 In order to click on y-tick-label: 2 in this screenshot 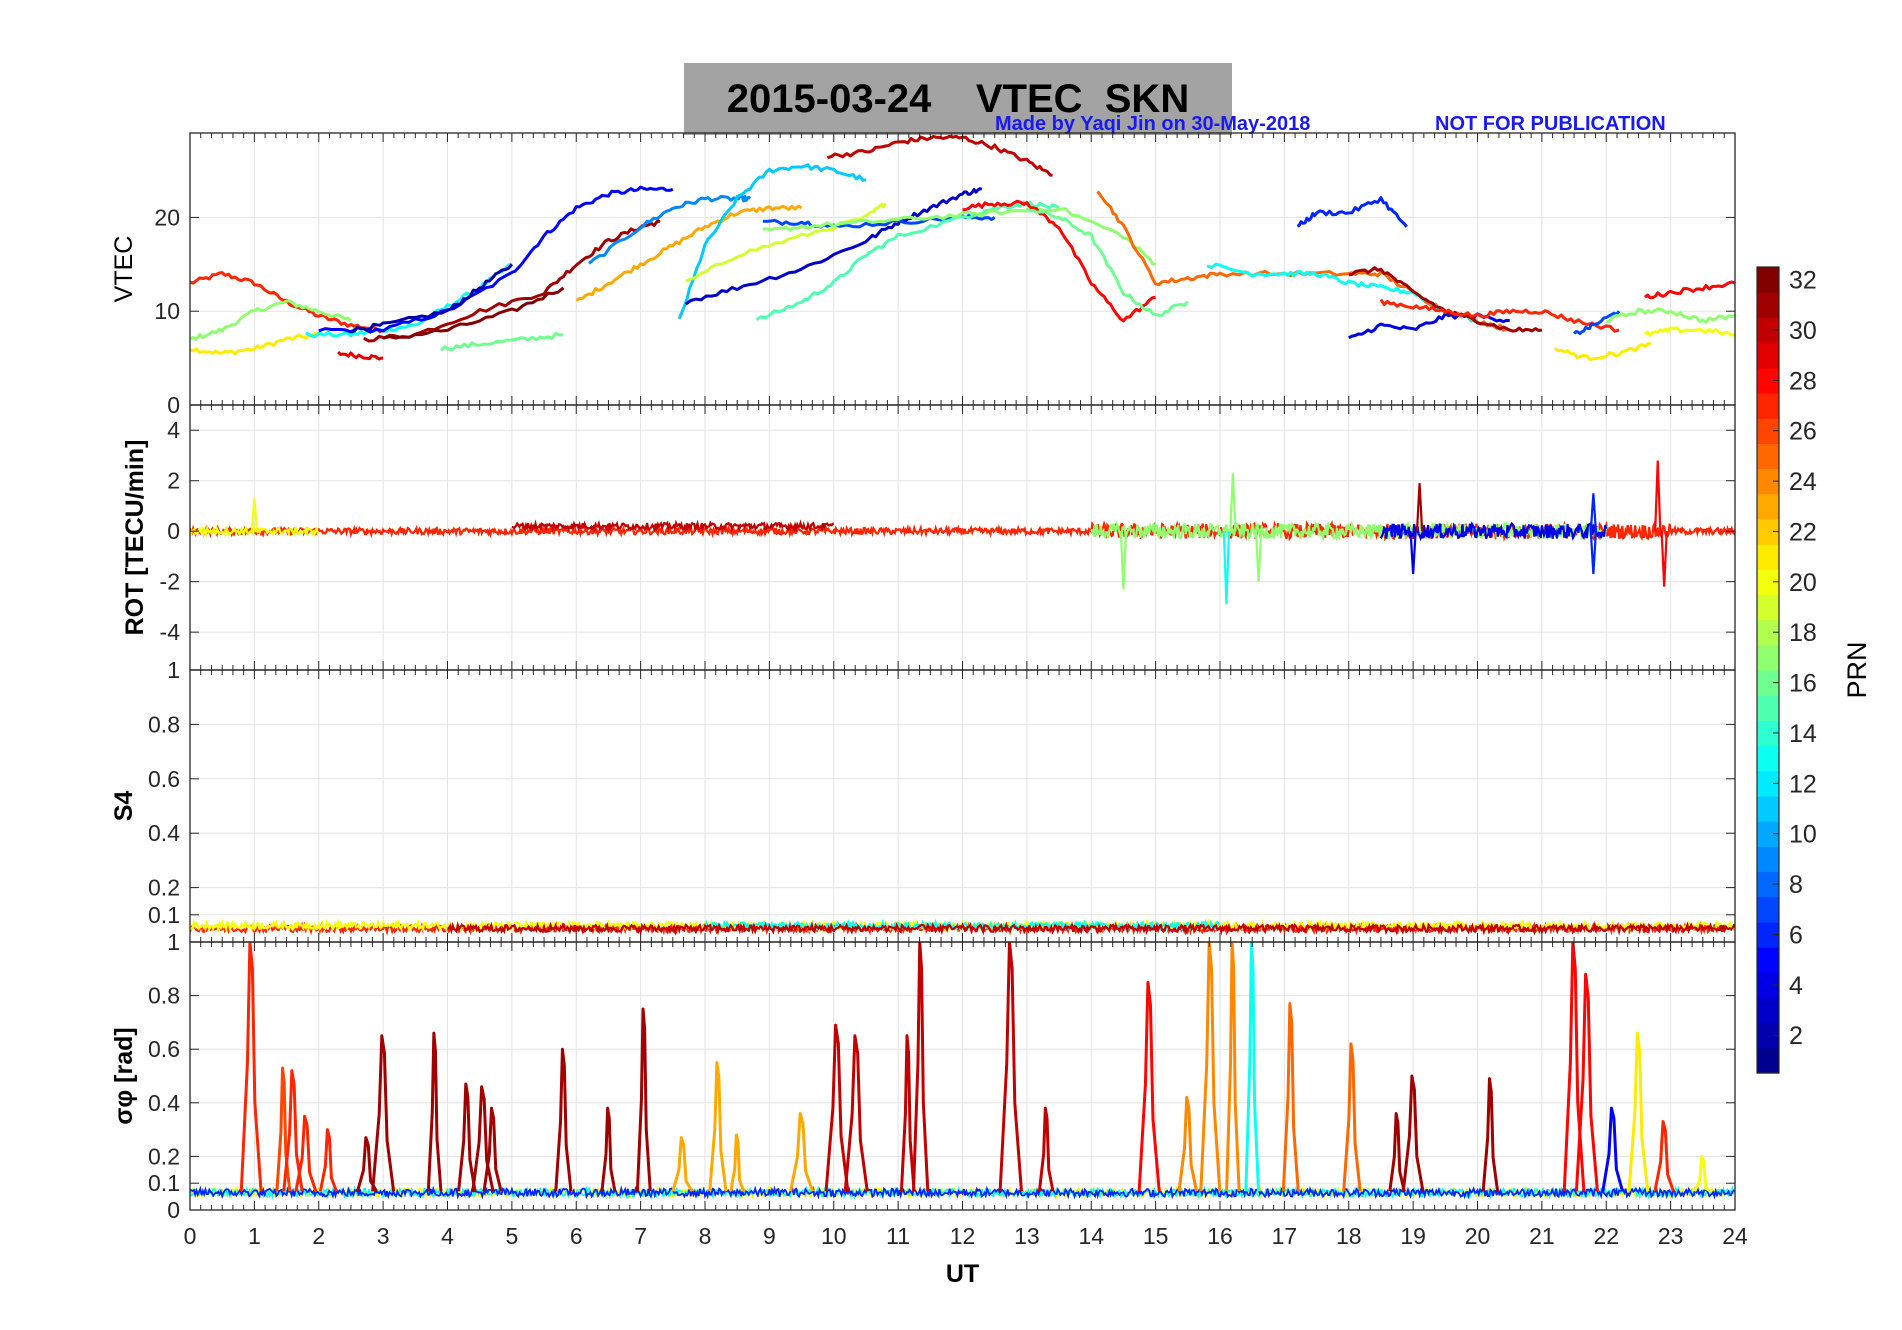, I will do `click(173, 481)`.